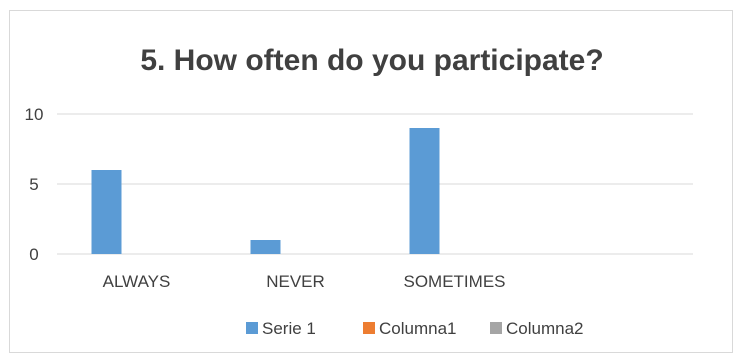 The width and height of the screenshot is (743, 363). What do you see at coordinates (289, 328) in the screenshot?
I see `legend-label: Serie 1` at bounding box center [289, 328].